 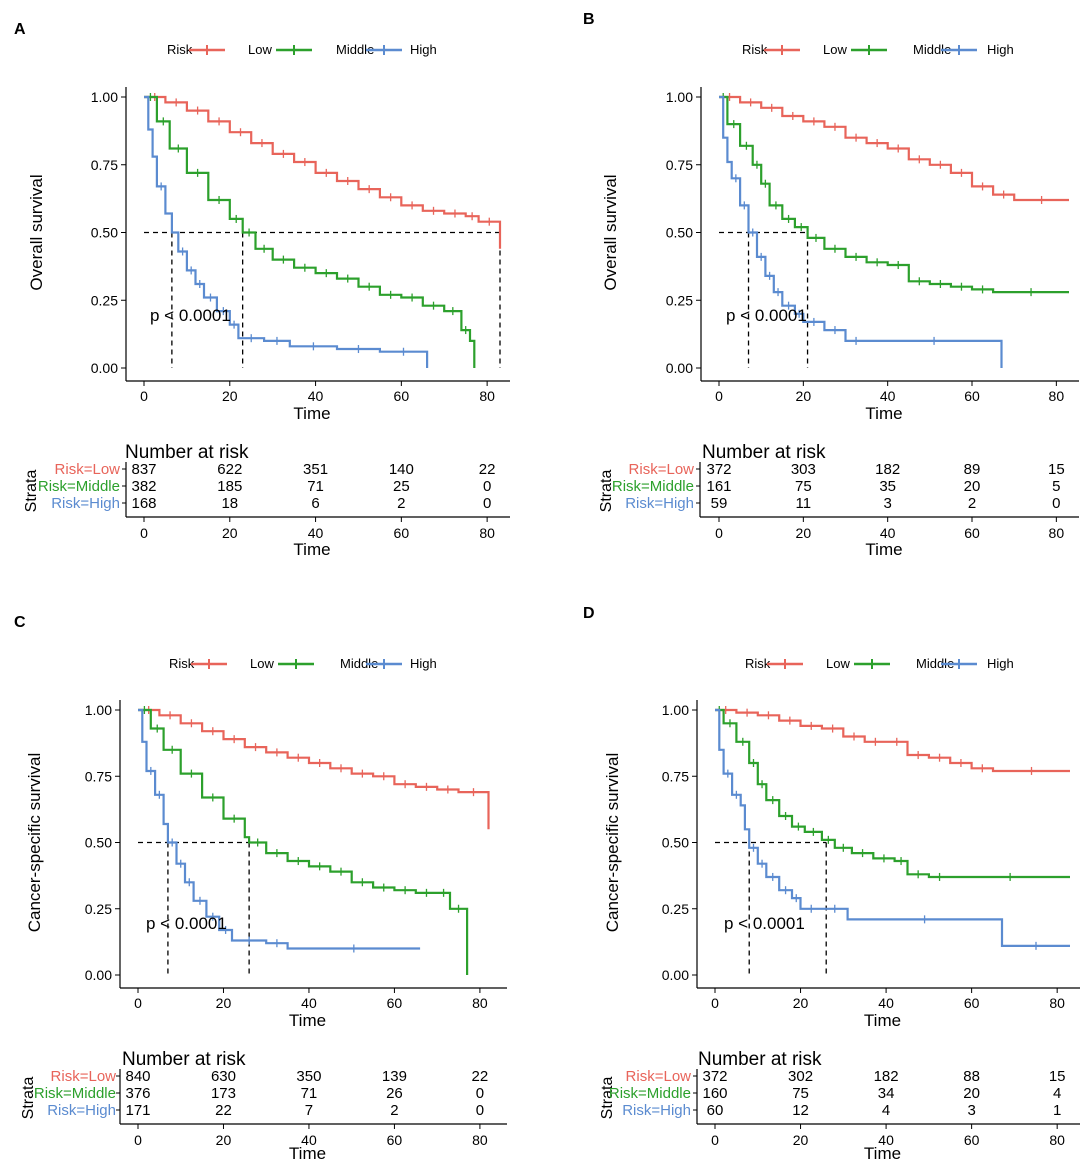 What do you see at coordinates (888, 503) in the screenshot?
I see `risk-count: 3` at bounding box center [888, 503].